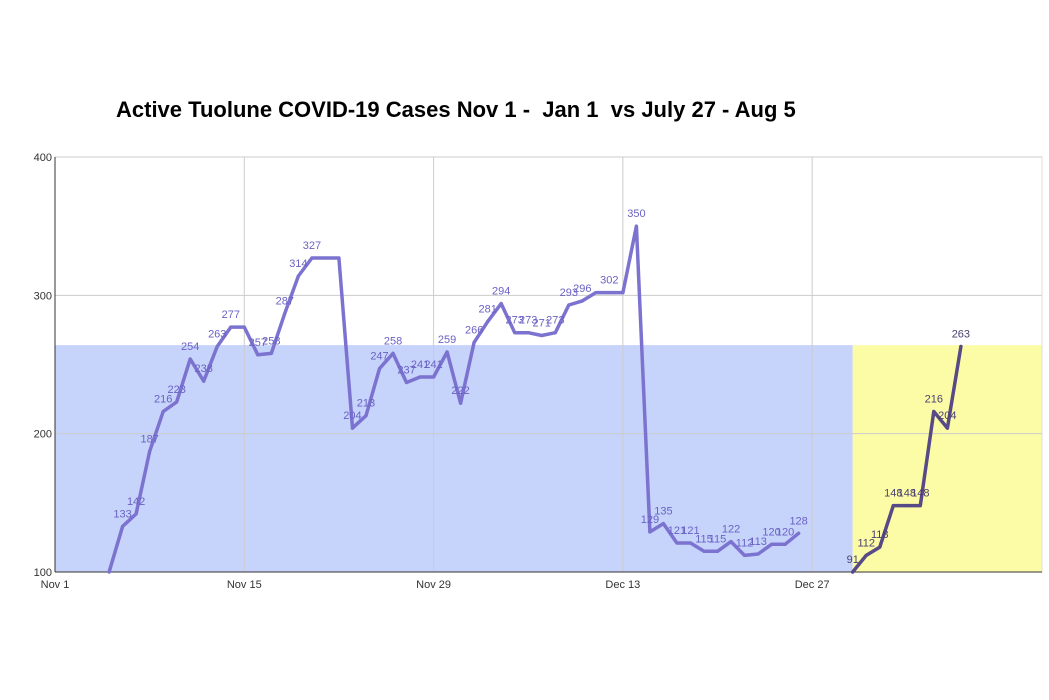  What do you see at coordinates (366, 404) in the screenshot?
I see `data-label-0-19: 213` at bounding box center [366, 404].